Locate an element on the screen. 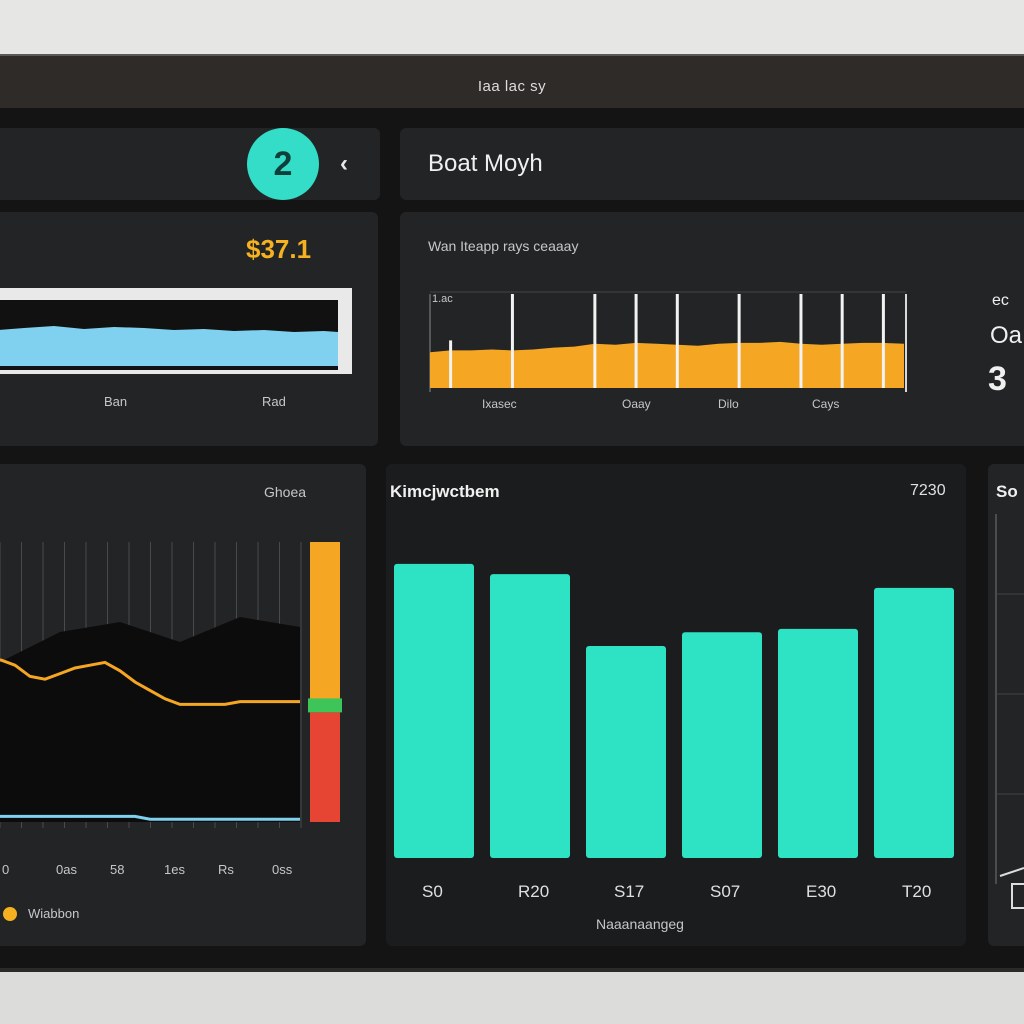  area-x-label-1: Ixasec is located at coordinates (499, 404).